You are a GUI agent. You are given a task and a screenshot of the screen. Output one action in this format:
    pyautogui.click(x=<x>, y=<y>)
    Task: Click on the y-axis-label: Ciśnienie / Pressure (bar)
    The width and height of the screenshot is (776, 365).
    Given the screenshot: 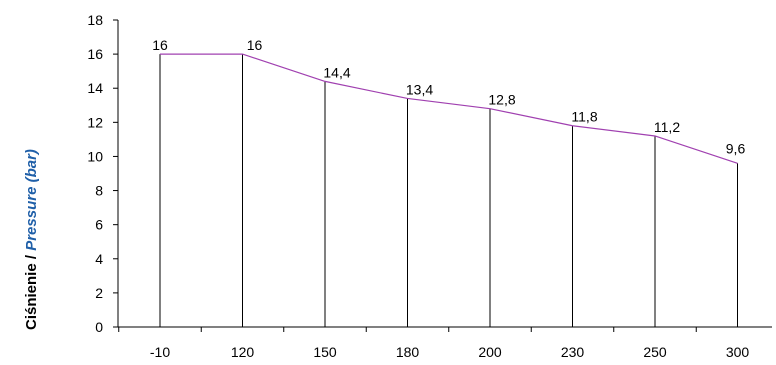 What is the action you would take?
    pyautogui.click(x=31, y=239)
    